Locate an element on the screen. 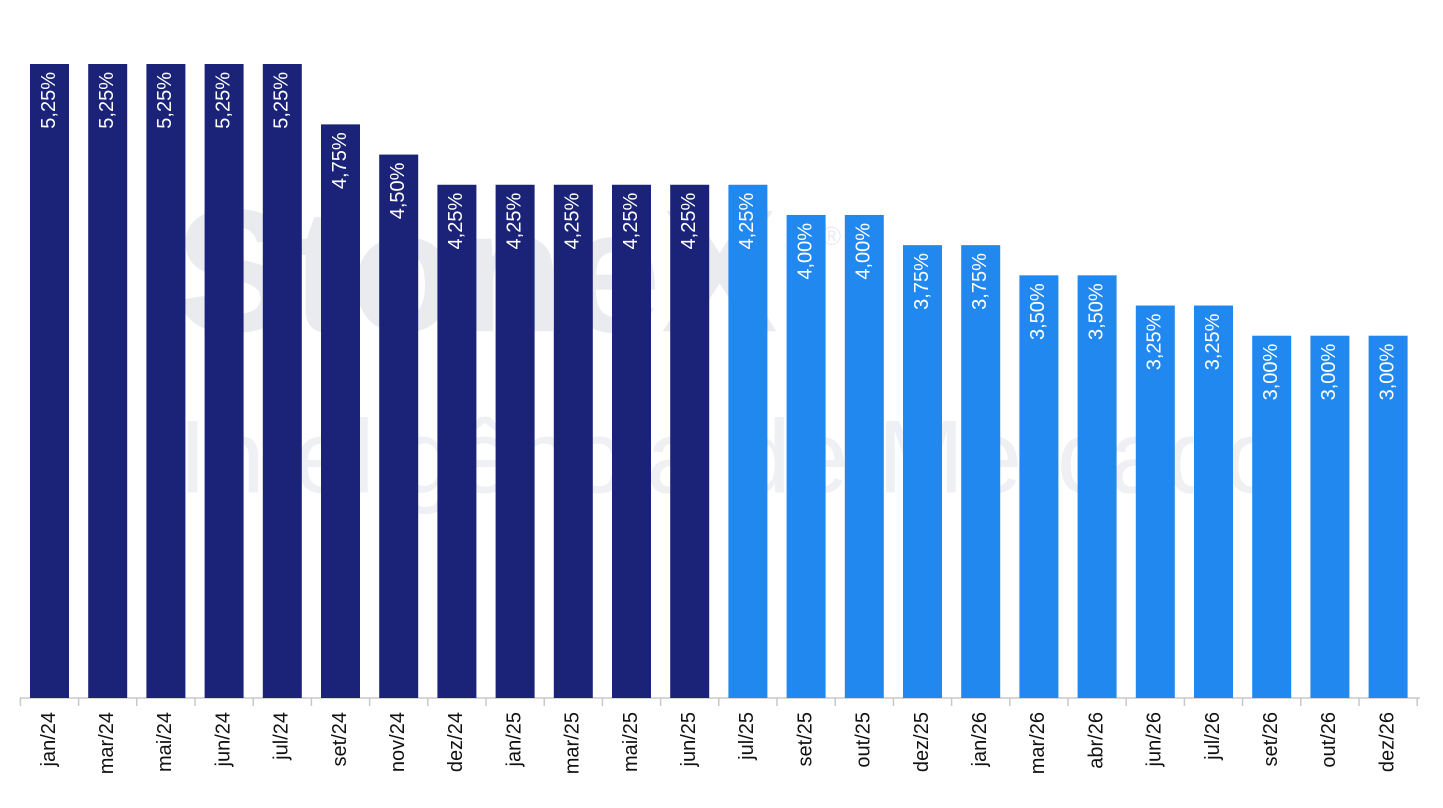 This screenshot has width=1443, height=808. x-tick-label: abr/26 is located at coordinates (1096, 740).